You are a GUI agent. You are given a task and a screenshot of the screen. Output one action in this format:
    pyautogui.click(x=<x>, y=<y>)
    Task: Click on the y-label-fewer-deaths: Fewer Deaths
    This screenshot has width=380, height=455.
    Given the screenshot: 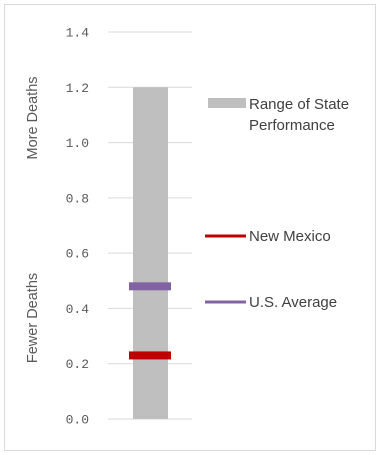 What is the action you would take?
    pyautogui.click(x=33, y=318)
    